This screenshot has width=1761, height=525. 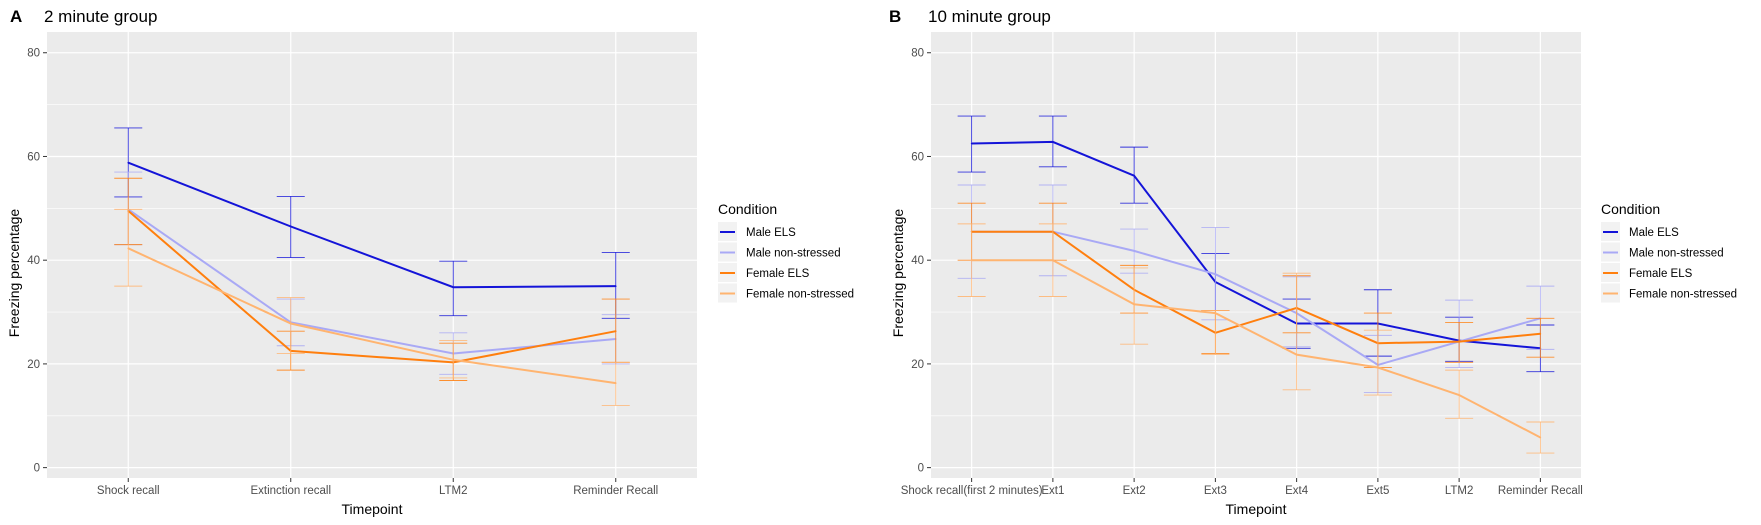 I want to click on chart-title: 2 minute group, so click(x=100, y=16).